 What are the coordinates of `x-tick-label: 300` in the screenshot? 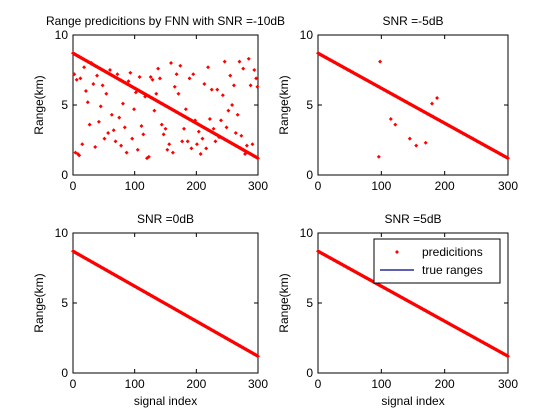 It's located at (508, 186).